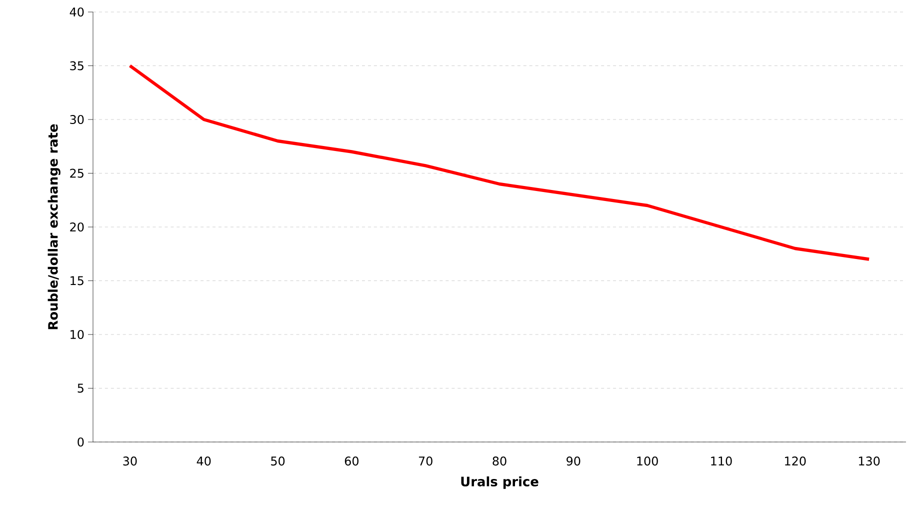  Describe the element at coordinates (721, 461) in the screenshot. I see `x-tick-label: 110` at that location.